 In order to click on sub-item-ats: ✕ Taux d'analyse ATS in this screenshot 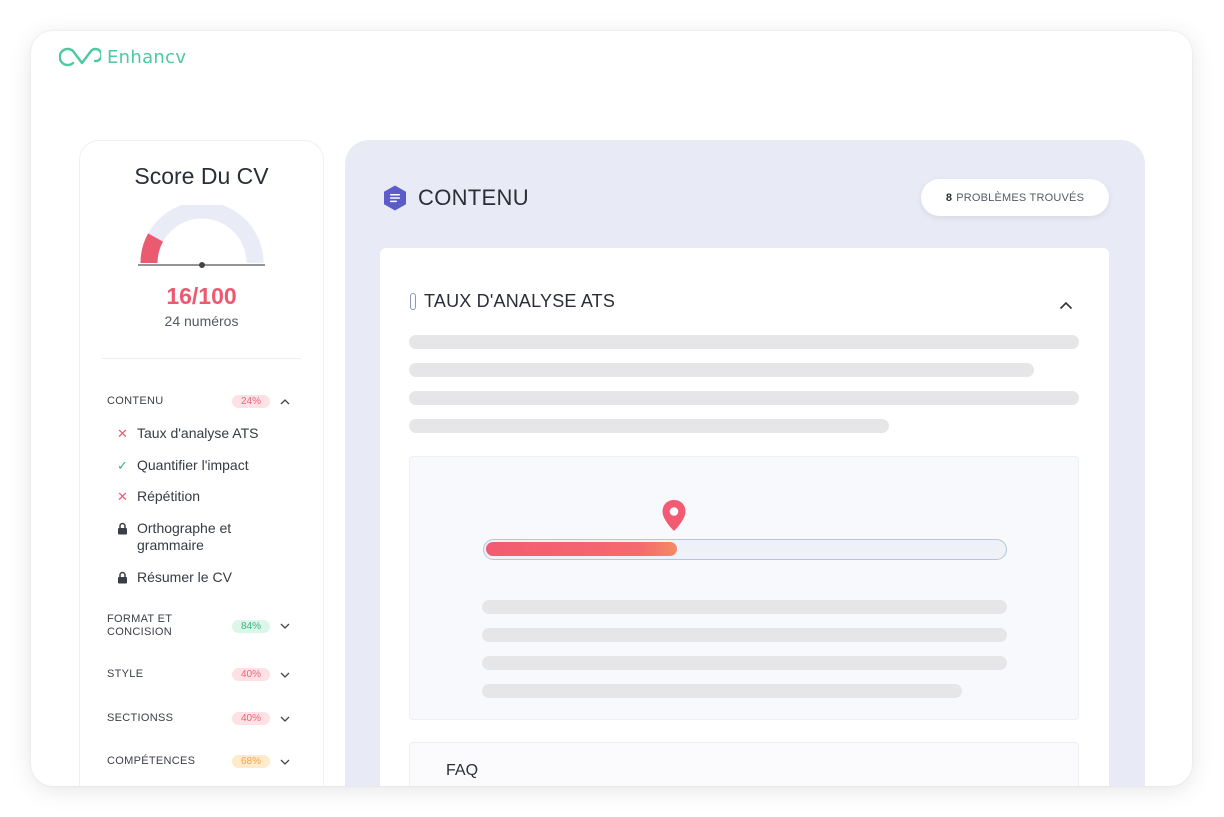, I will do `click(211, 433)`.